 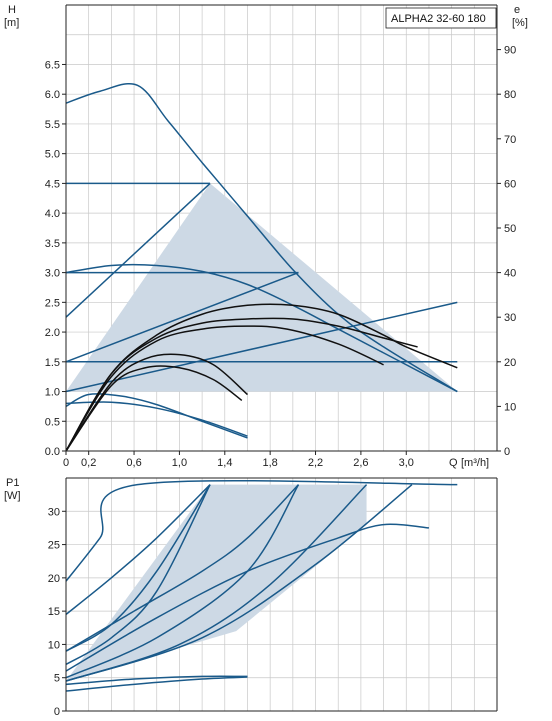 I want to click on power-tick-label: 5, so click(x=57, y=679).